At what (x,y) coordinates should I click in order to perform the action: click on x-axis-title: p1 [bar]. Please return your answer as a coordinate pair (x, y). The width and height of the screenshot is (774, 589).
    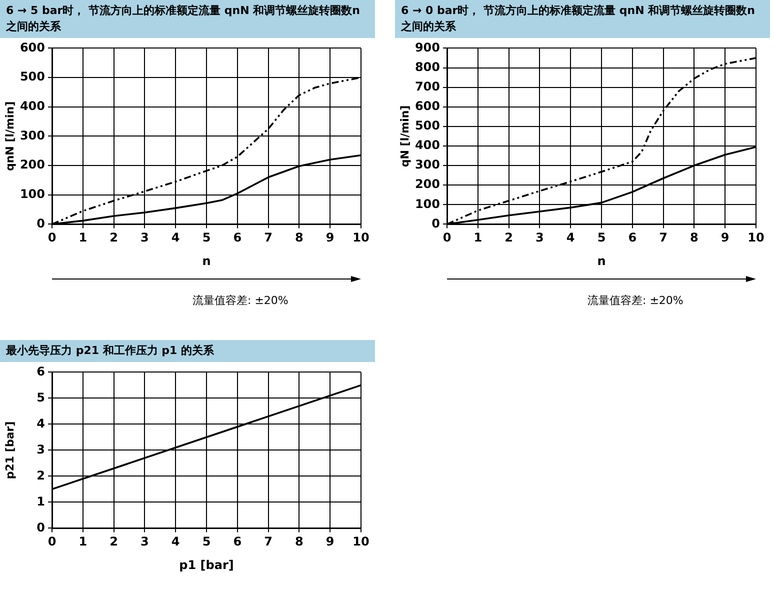
    Looking at the image, I should click on (206, 565).